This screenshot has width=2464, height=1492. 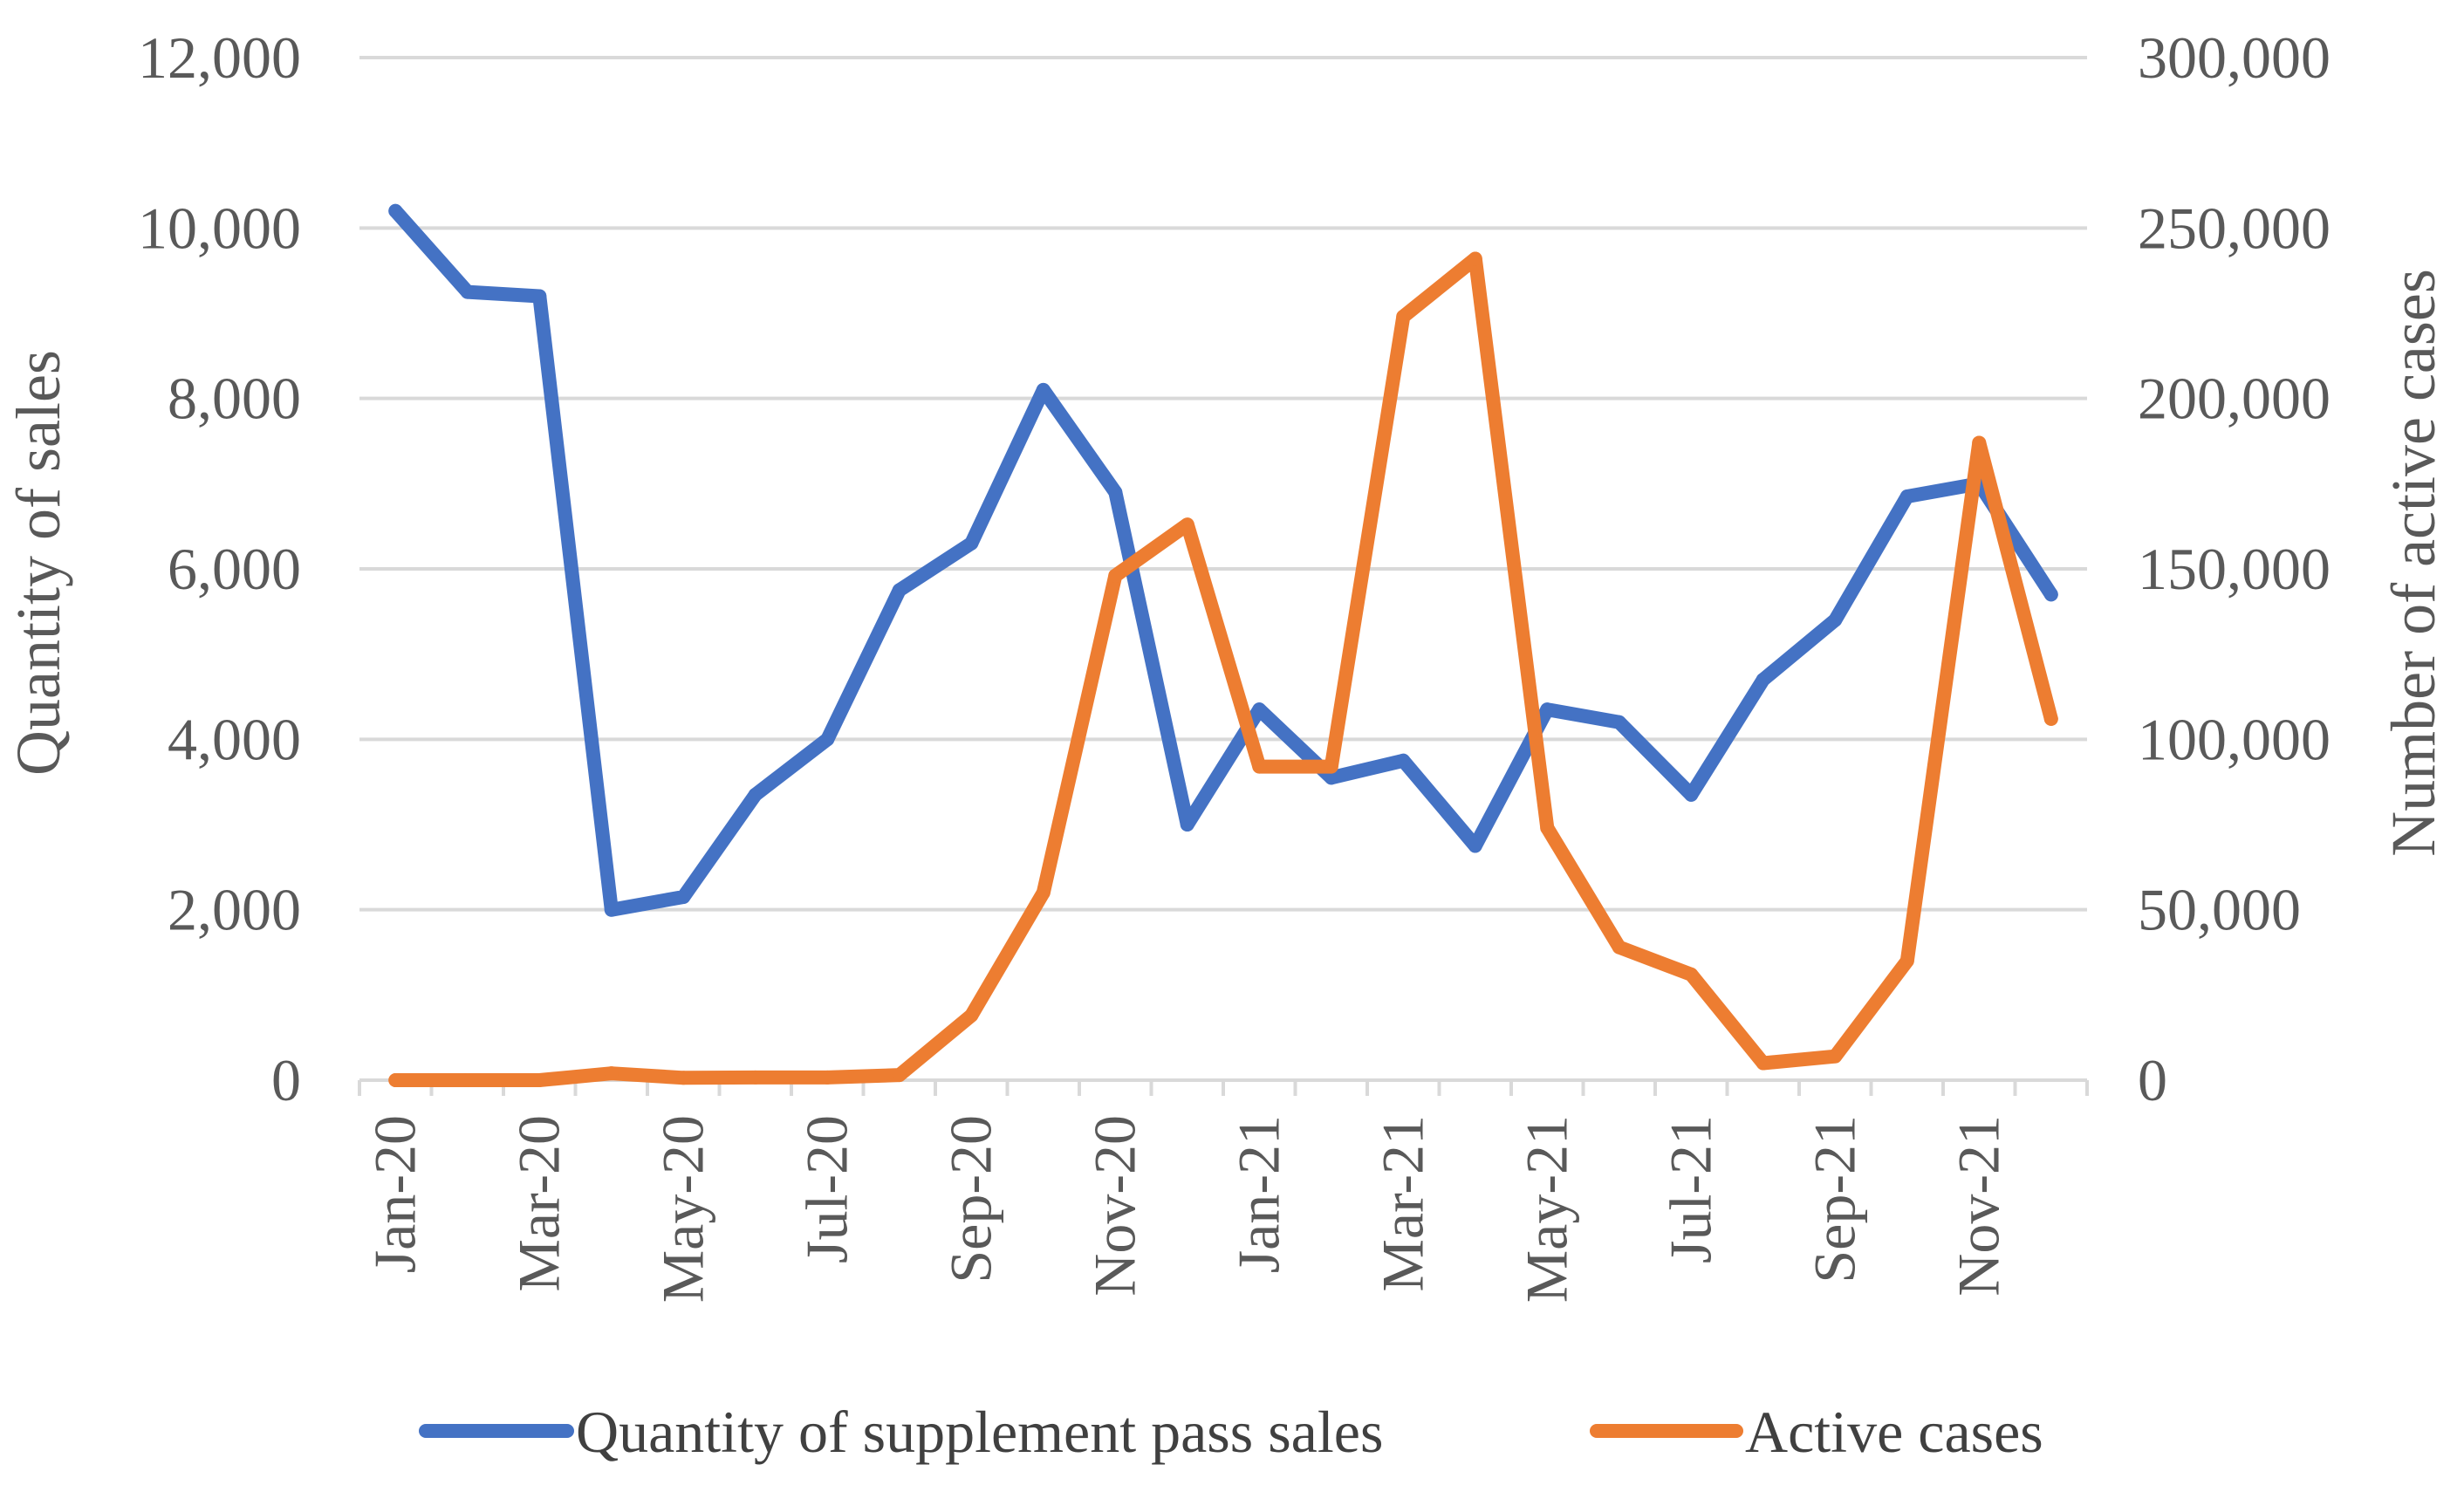 I want to click on y-axis-title-left: Quantity of sales, so click(x=38, y=563).